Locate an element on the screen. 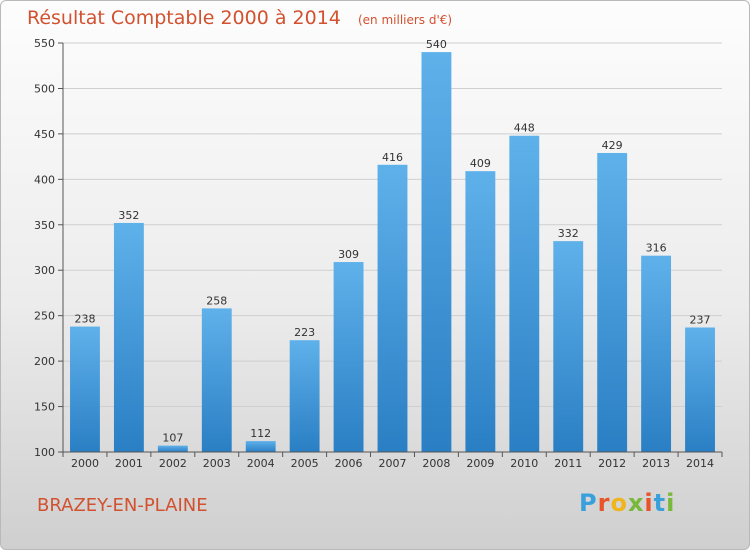 The image size is (750, 550). bar-2011 is located at coordinates (568, 346).